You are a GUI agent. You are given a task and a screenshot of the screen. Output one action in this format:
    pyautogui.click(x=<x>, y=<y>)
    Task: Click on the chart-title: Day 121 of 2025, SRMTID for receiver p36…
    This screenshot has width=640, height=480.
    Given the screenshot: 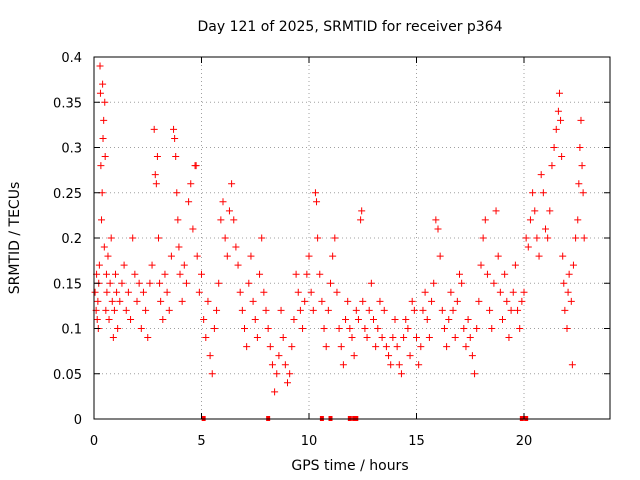 What is the action you would take?
    pyautogui.click(x=349, y=27)
    